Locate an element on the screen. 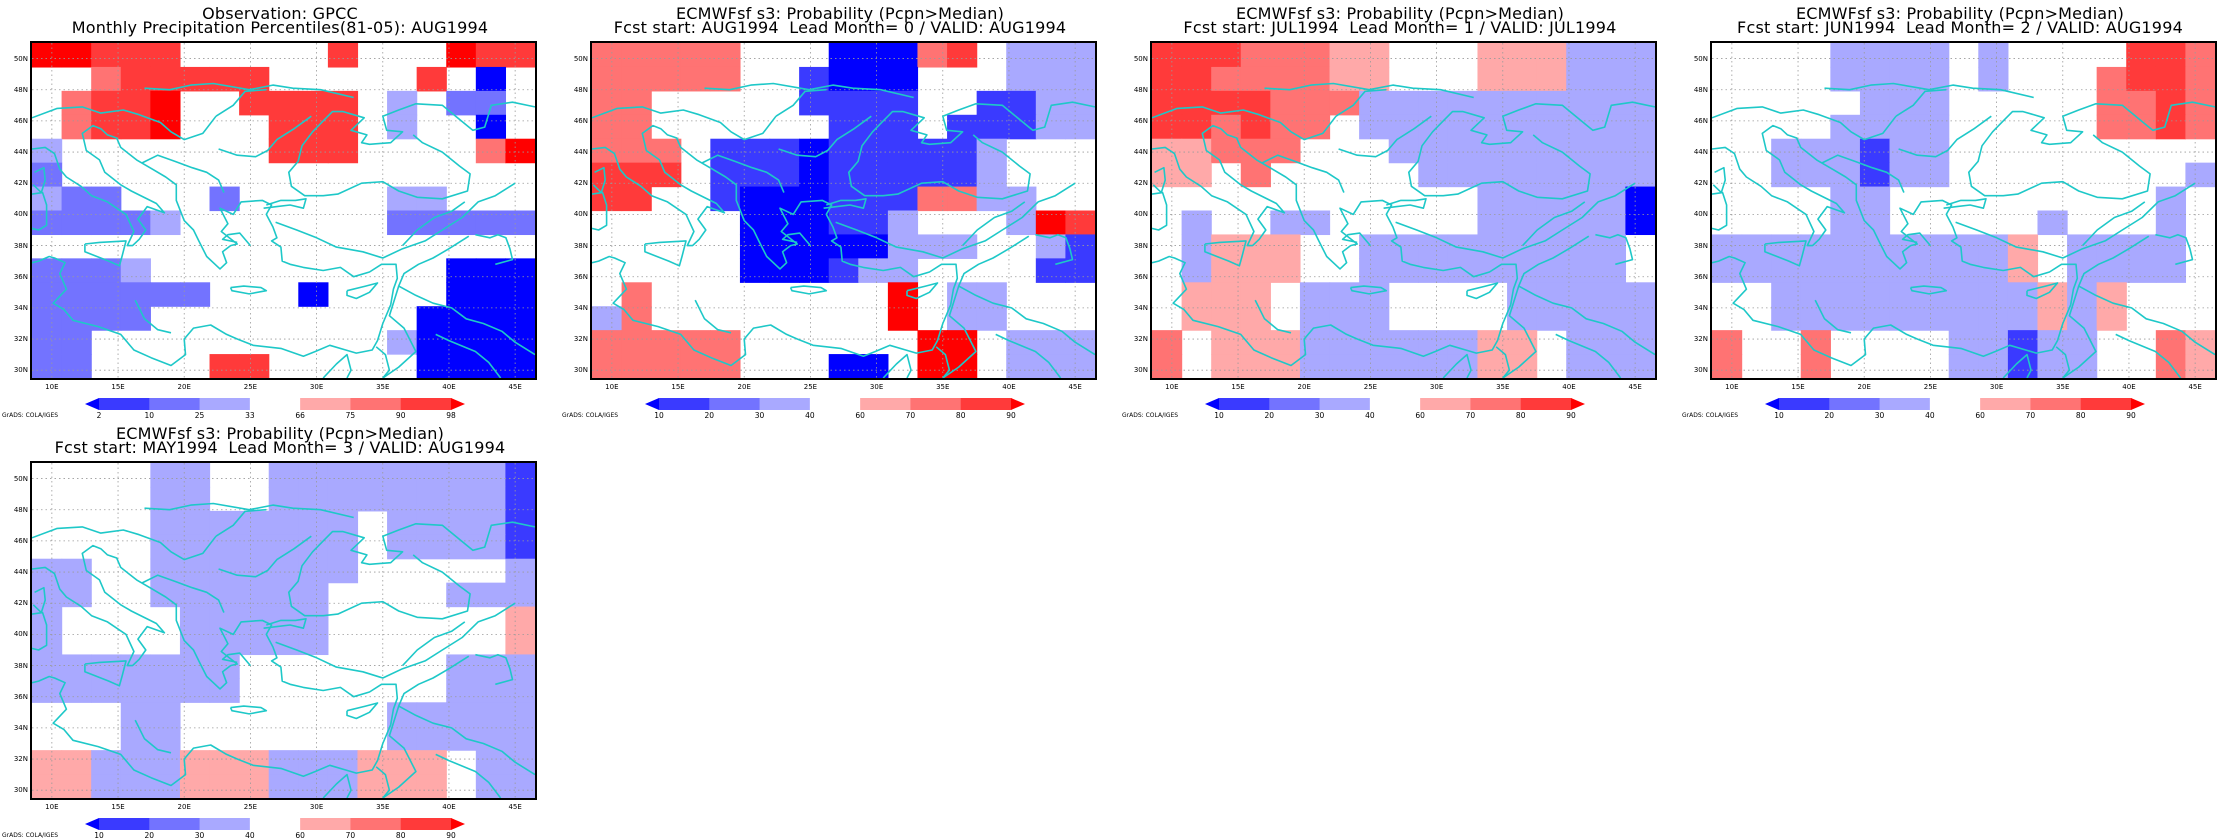 Image resolution: width=2240 pixels, height=840 pixels. color-bar-label: 25 is located at coordinates (199, 415).